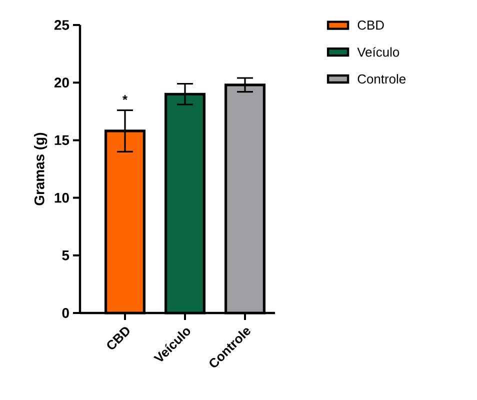  Describe the element at coordinates (62, 25) in the screenshot. I see `y-tick-label: 25` at that location.